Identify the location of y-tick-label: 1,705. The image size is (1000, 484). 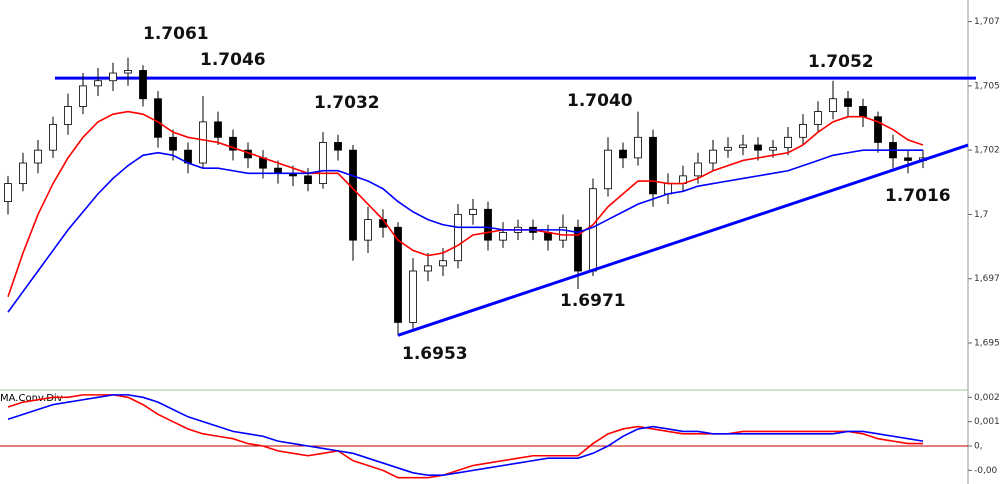
(987, 86).